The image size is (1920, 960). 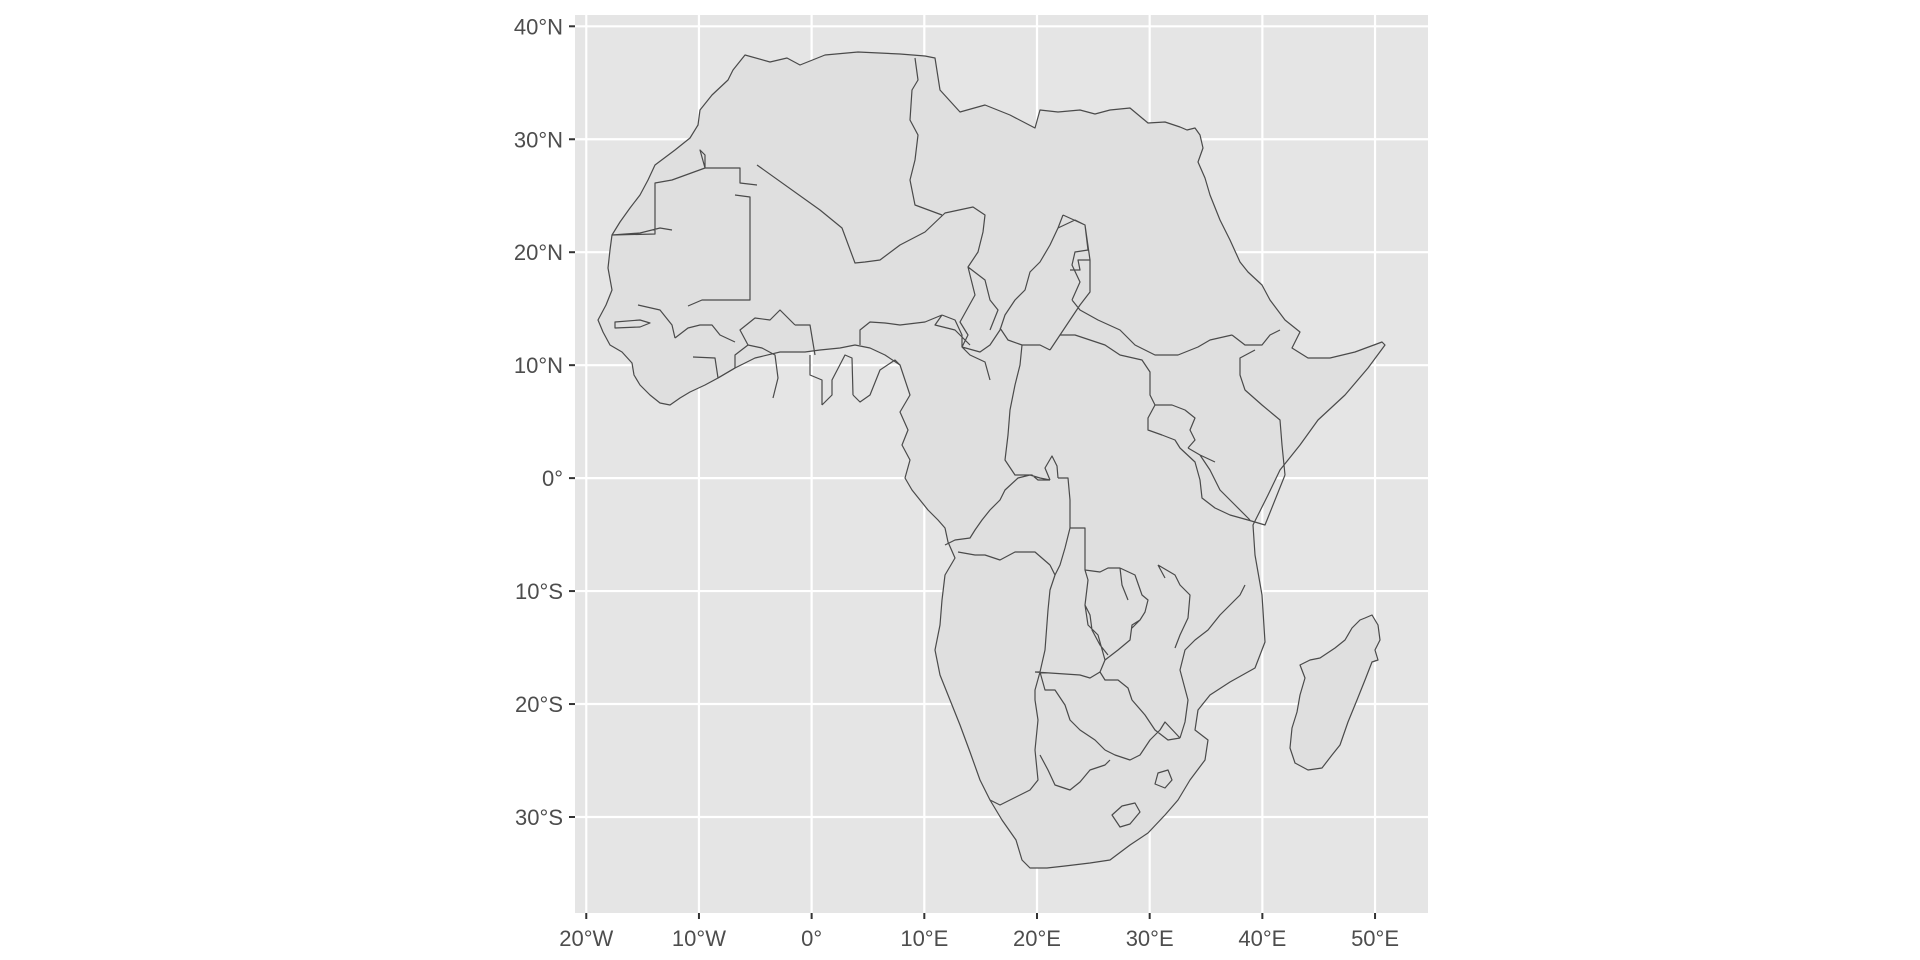 I want to click on lesotho-outline, so click(x=1126, y=815).